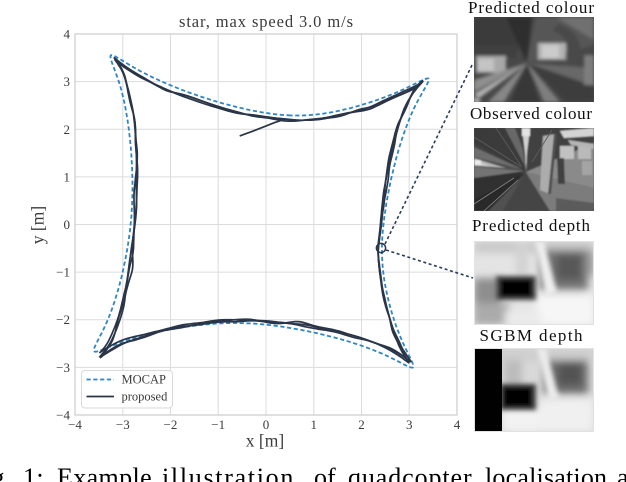 Image resolution: width=626 pixels, height=482 pixels. Describe the element at coordinates (532, 335) in the screenshot. I see `svg-text: SGBM depth` at that location.